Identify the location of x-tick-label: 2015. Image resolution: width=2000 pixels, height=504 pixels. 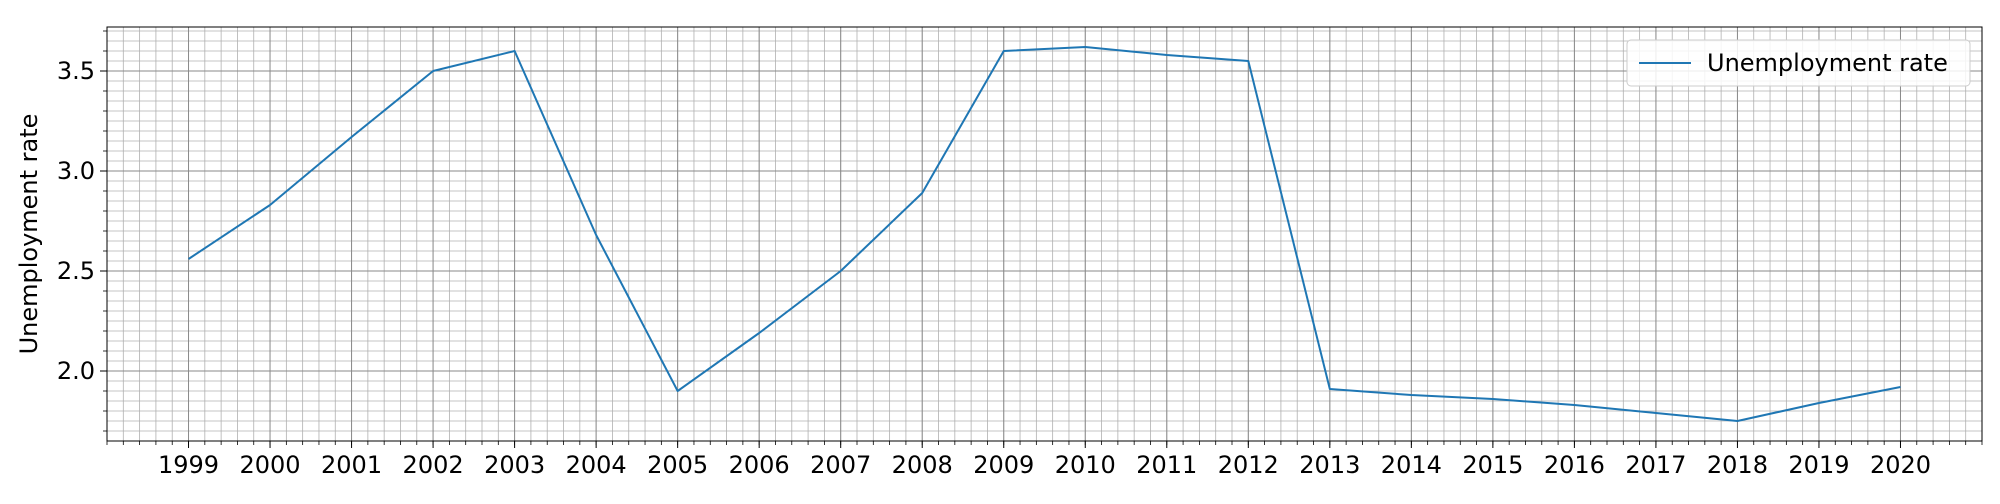
(1492, 465).